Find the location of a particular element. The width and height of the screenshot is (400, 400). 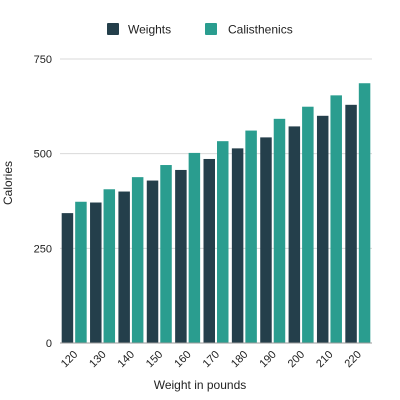

x-axis-ticks: 120 130 140 150 160 170 180 190 200 210 220 is located at coordinates (211, 359).